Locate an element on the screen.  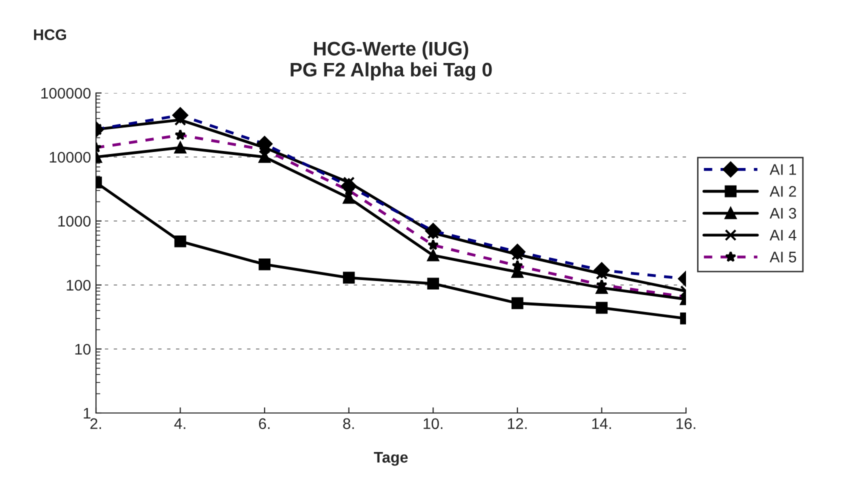
x-tick-label: 2. is located at coordinates (95, 423).